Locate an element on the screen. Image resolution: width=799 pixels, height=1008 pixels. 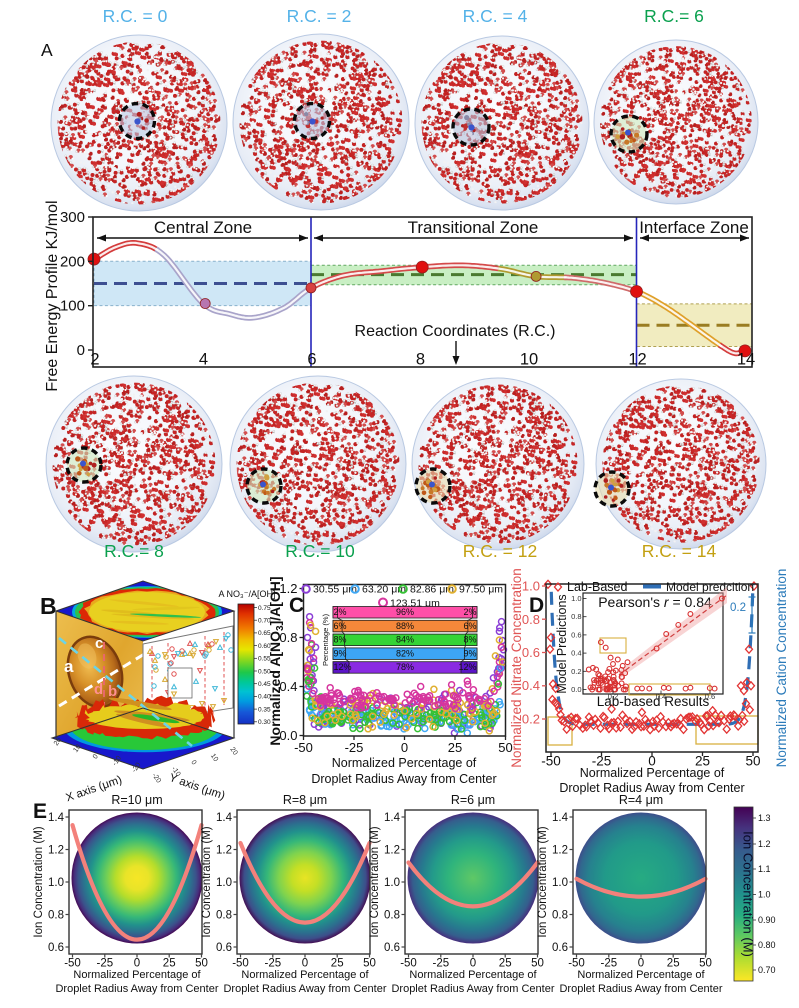
svg-text: 2 is located at coordinates (94, 360).